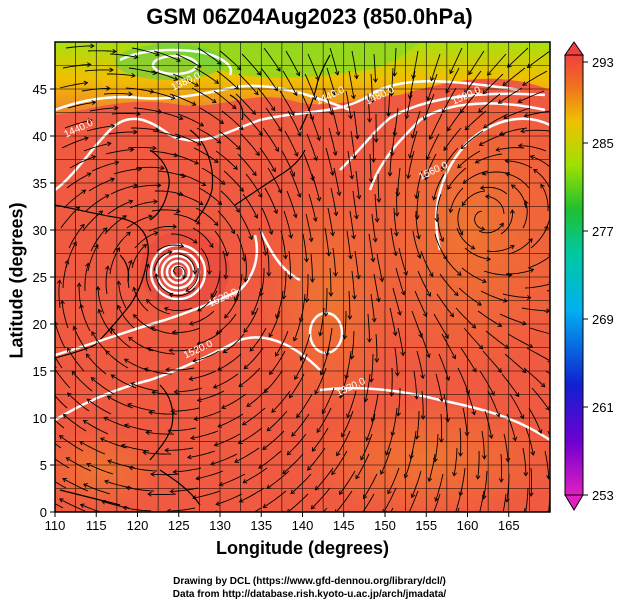  Describe the element at coordinates (509, 525) in the screenshot. I see `x-tick-label: 165` at that location.